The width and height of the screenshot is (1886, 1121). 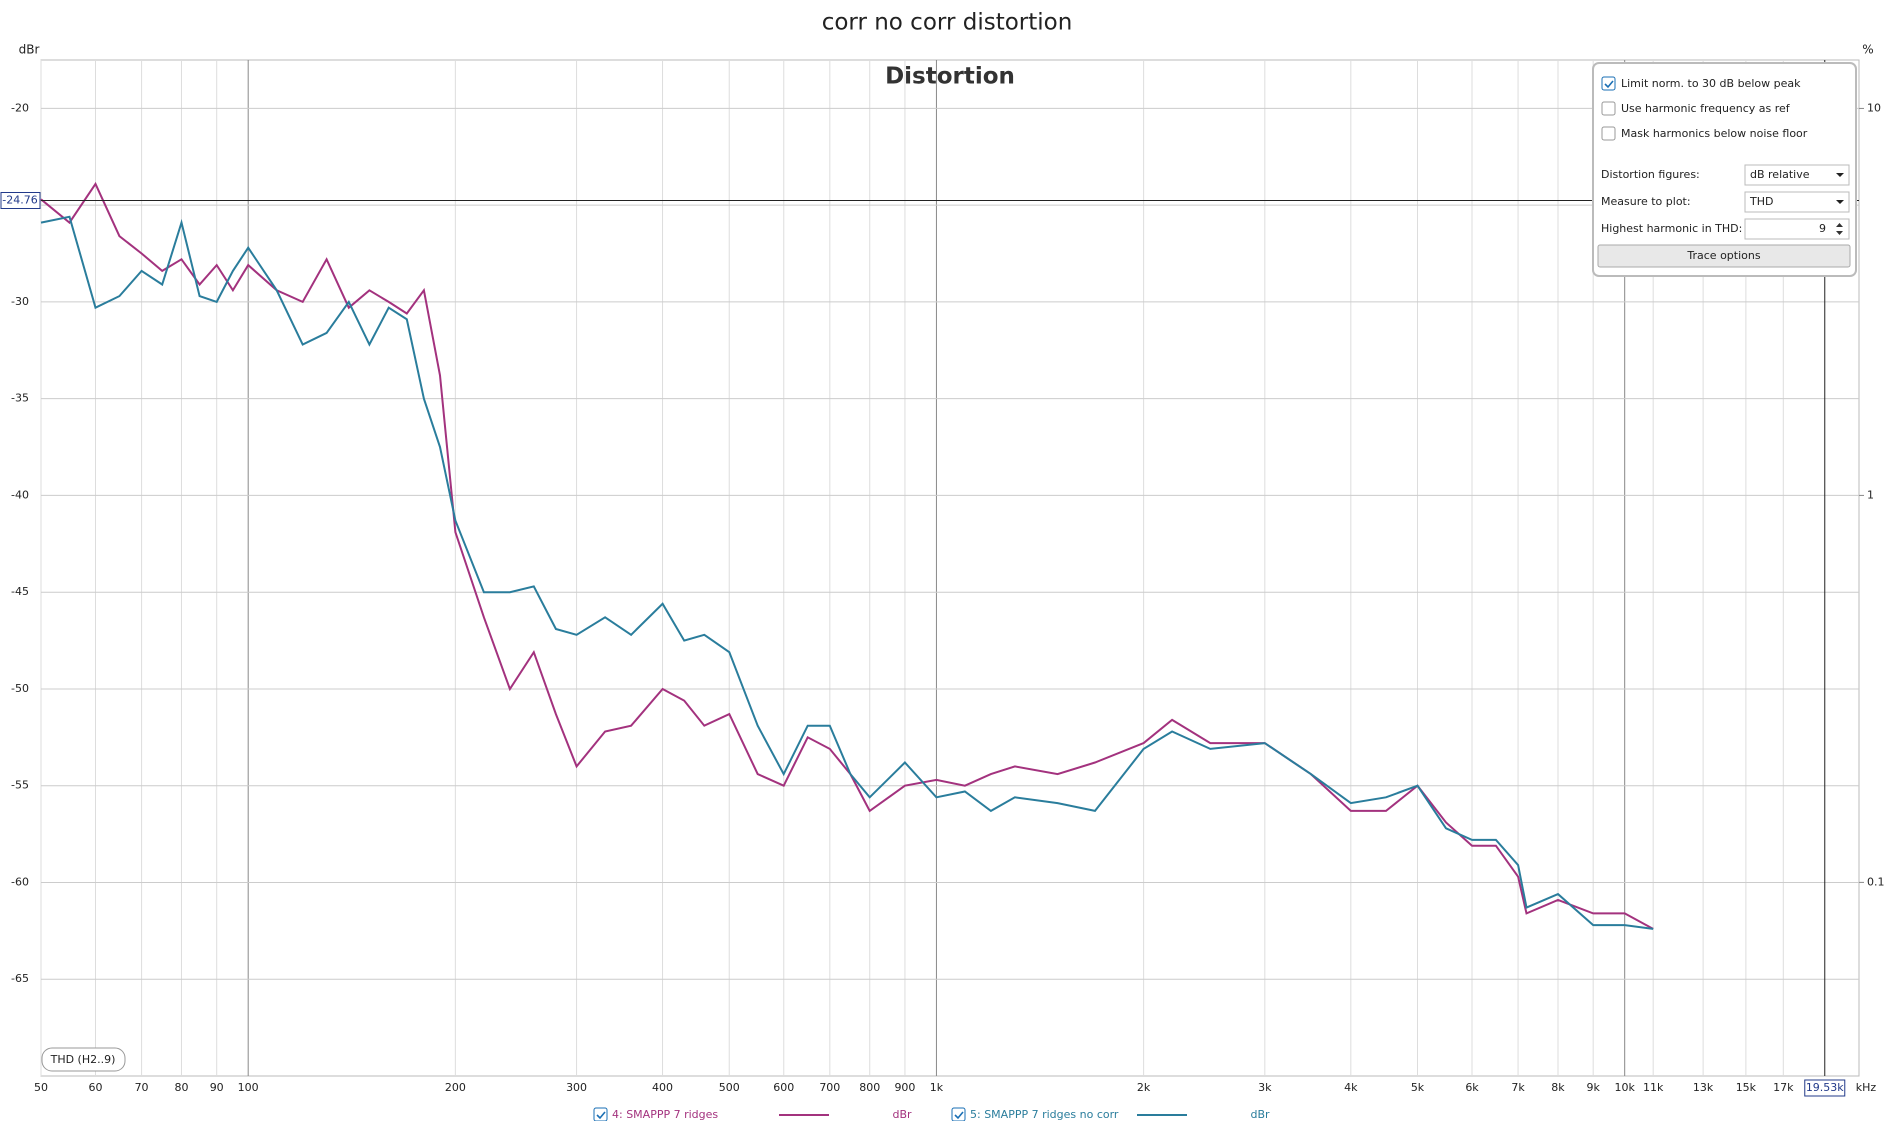 What do you see at coordinates (1761, 201) in the screenshot?
I see `field-value: THD` at bounding box center [1761, 201].